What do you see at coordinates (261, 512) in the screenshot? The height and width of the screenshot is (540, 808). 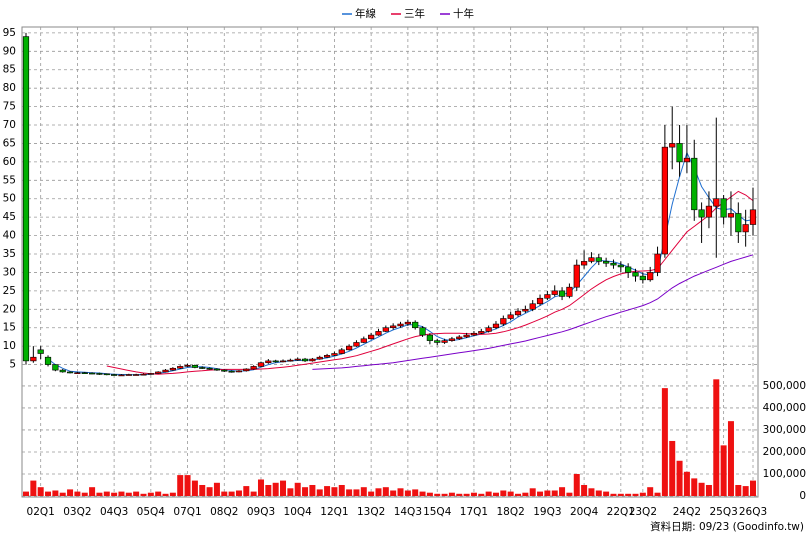 I see `x-tick-label: 09Q3` at bounding box center [261, 512].